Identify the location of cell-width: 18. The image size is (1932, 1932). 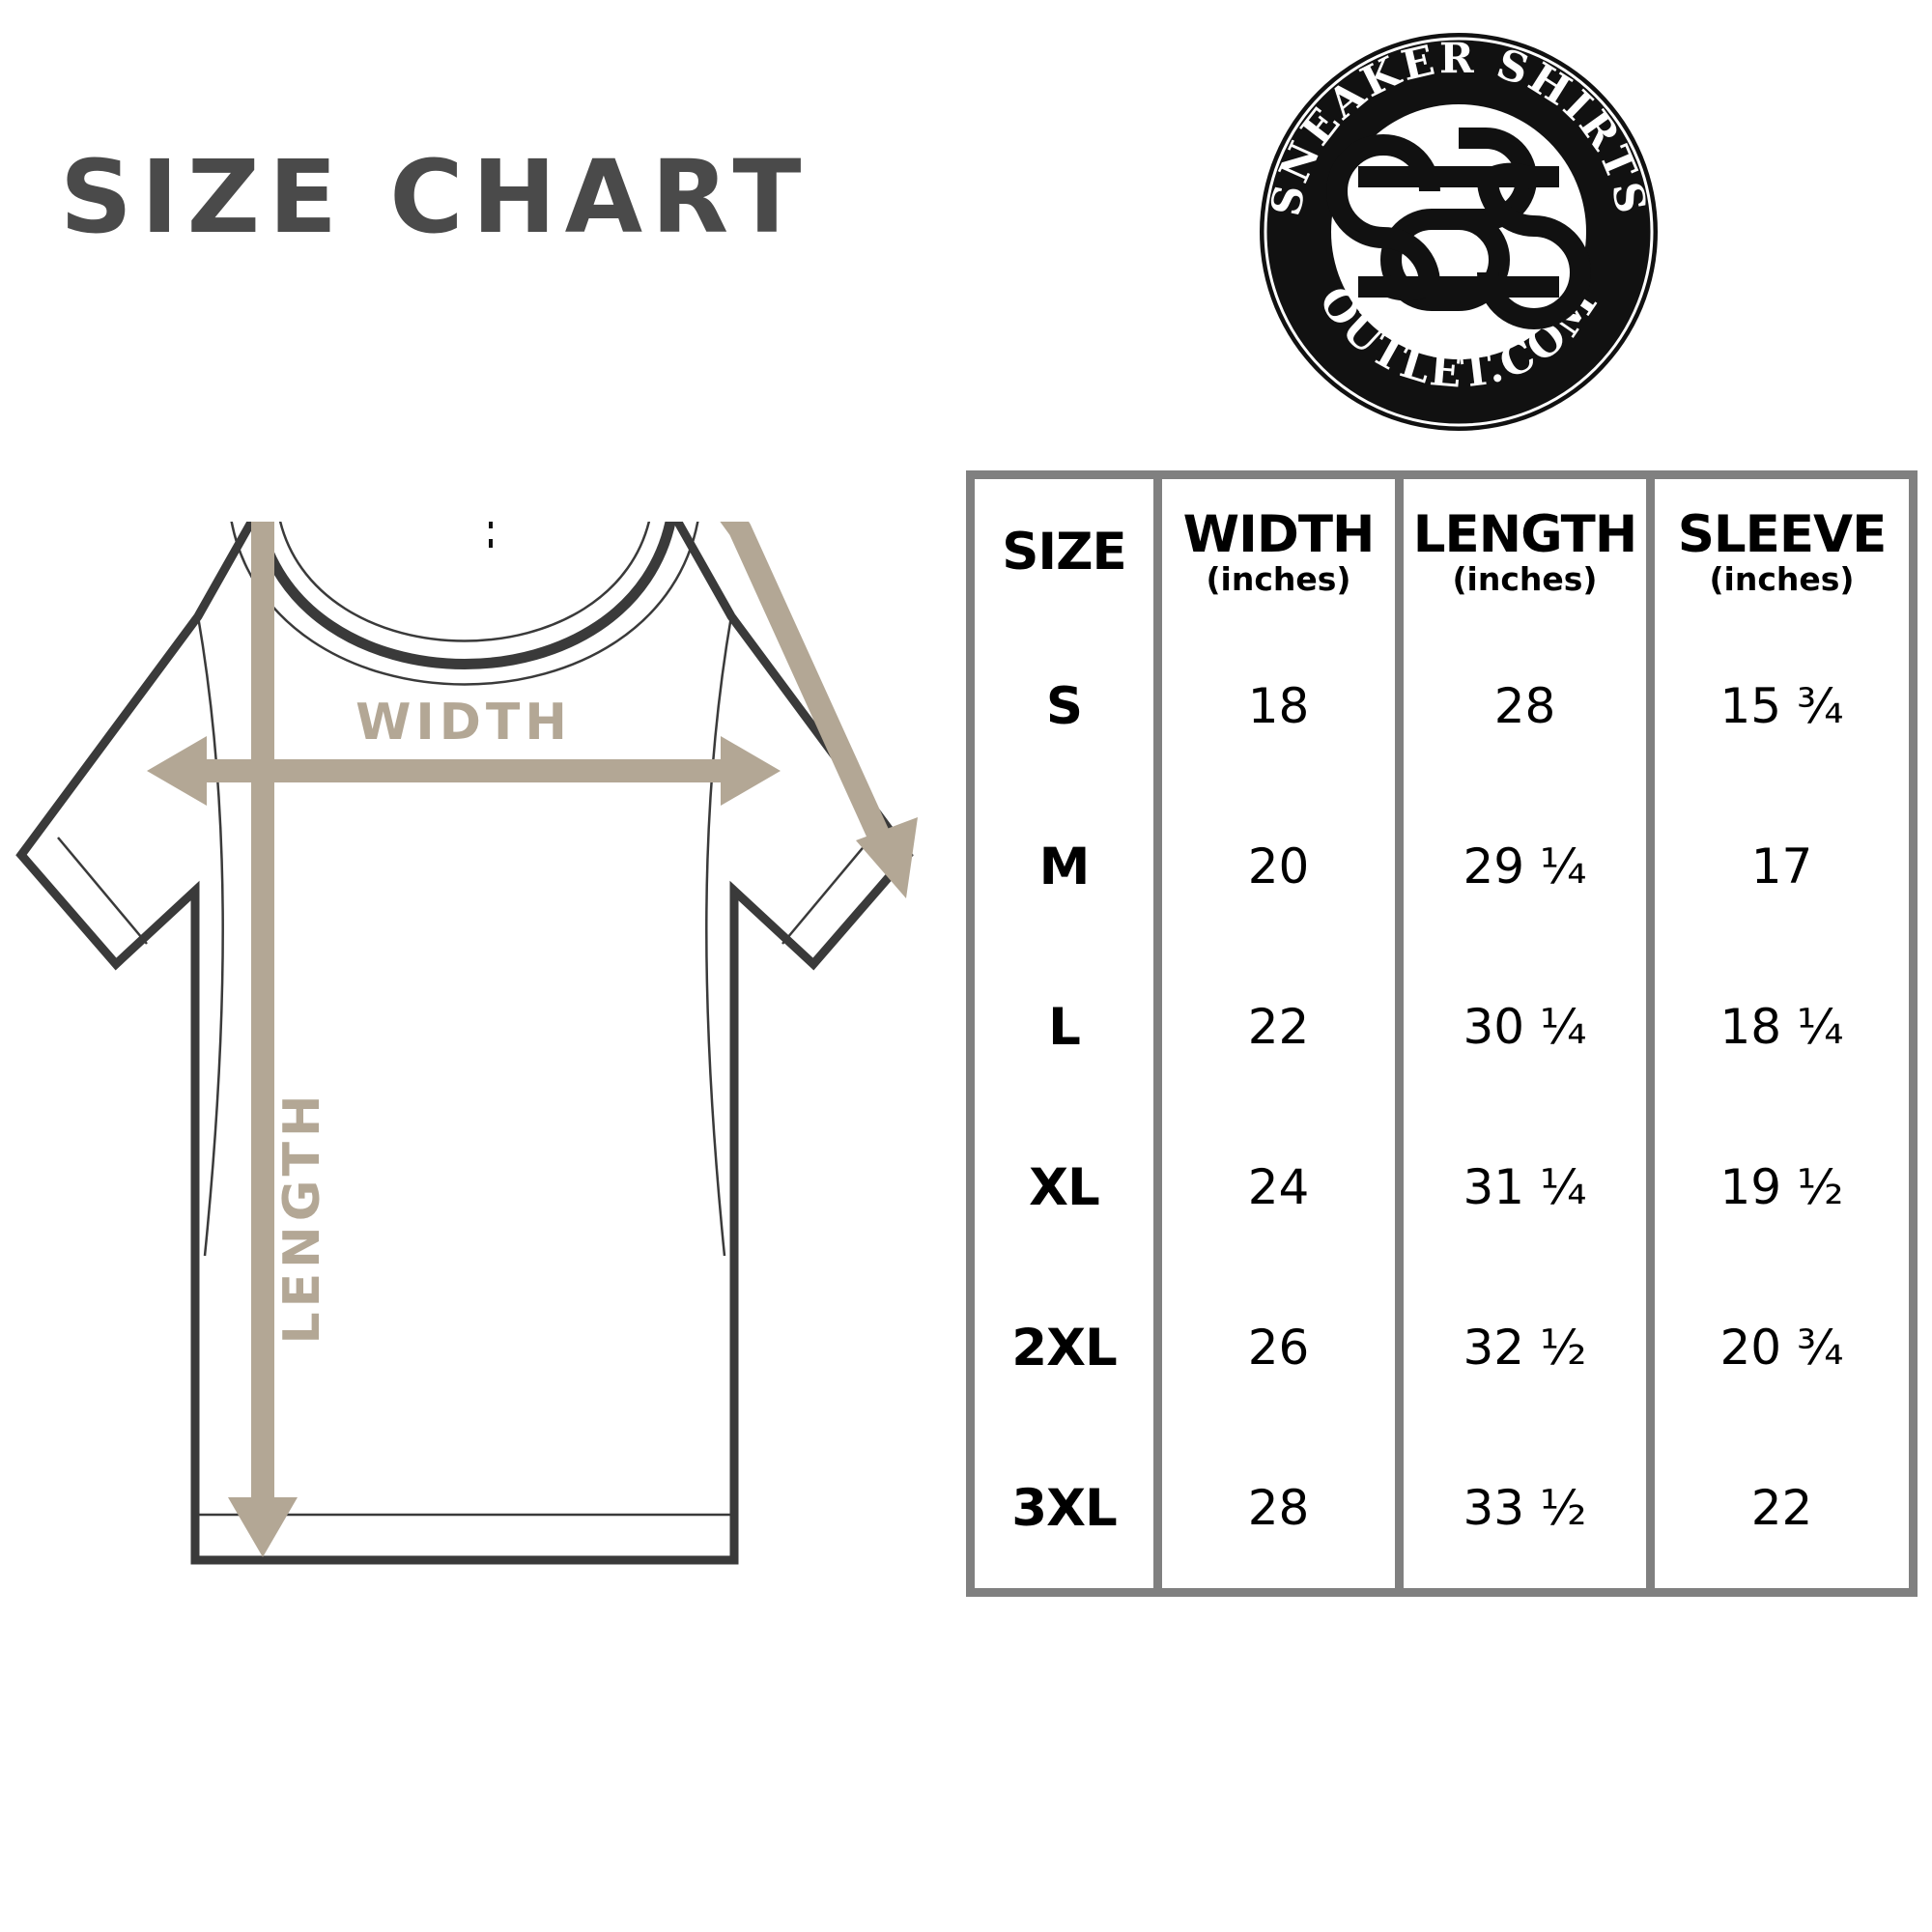
(1283, 706).